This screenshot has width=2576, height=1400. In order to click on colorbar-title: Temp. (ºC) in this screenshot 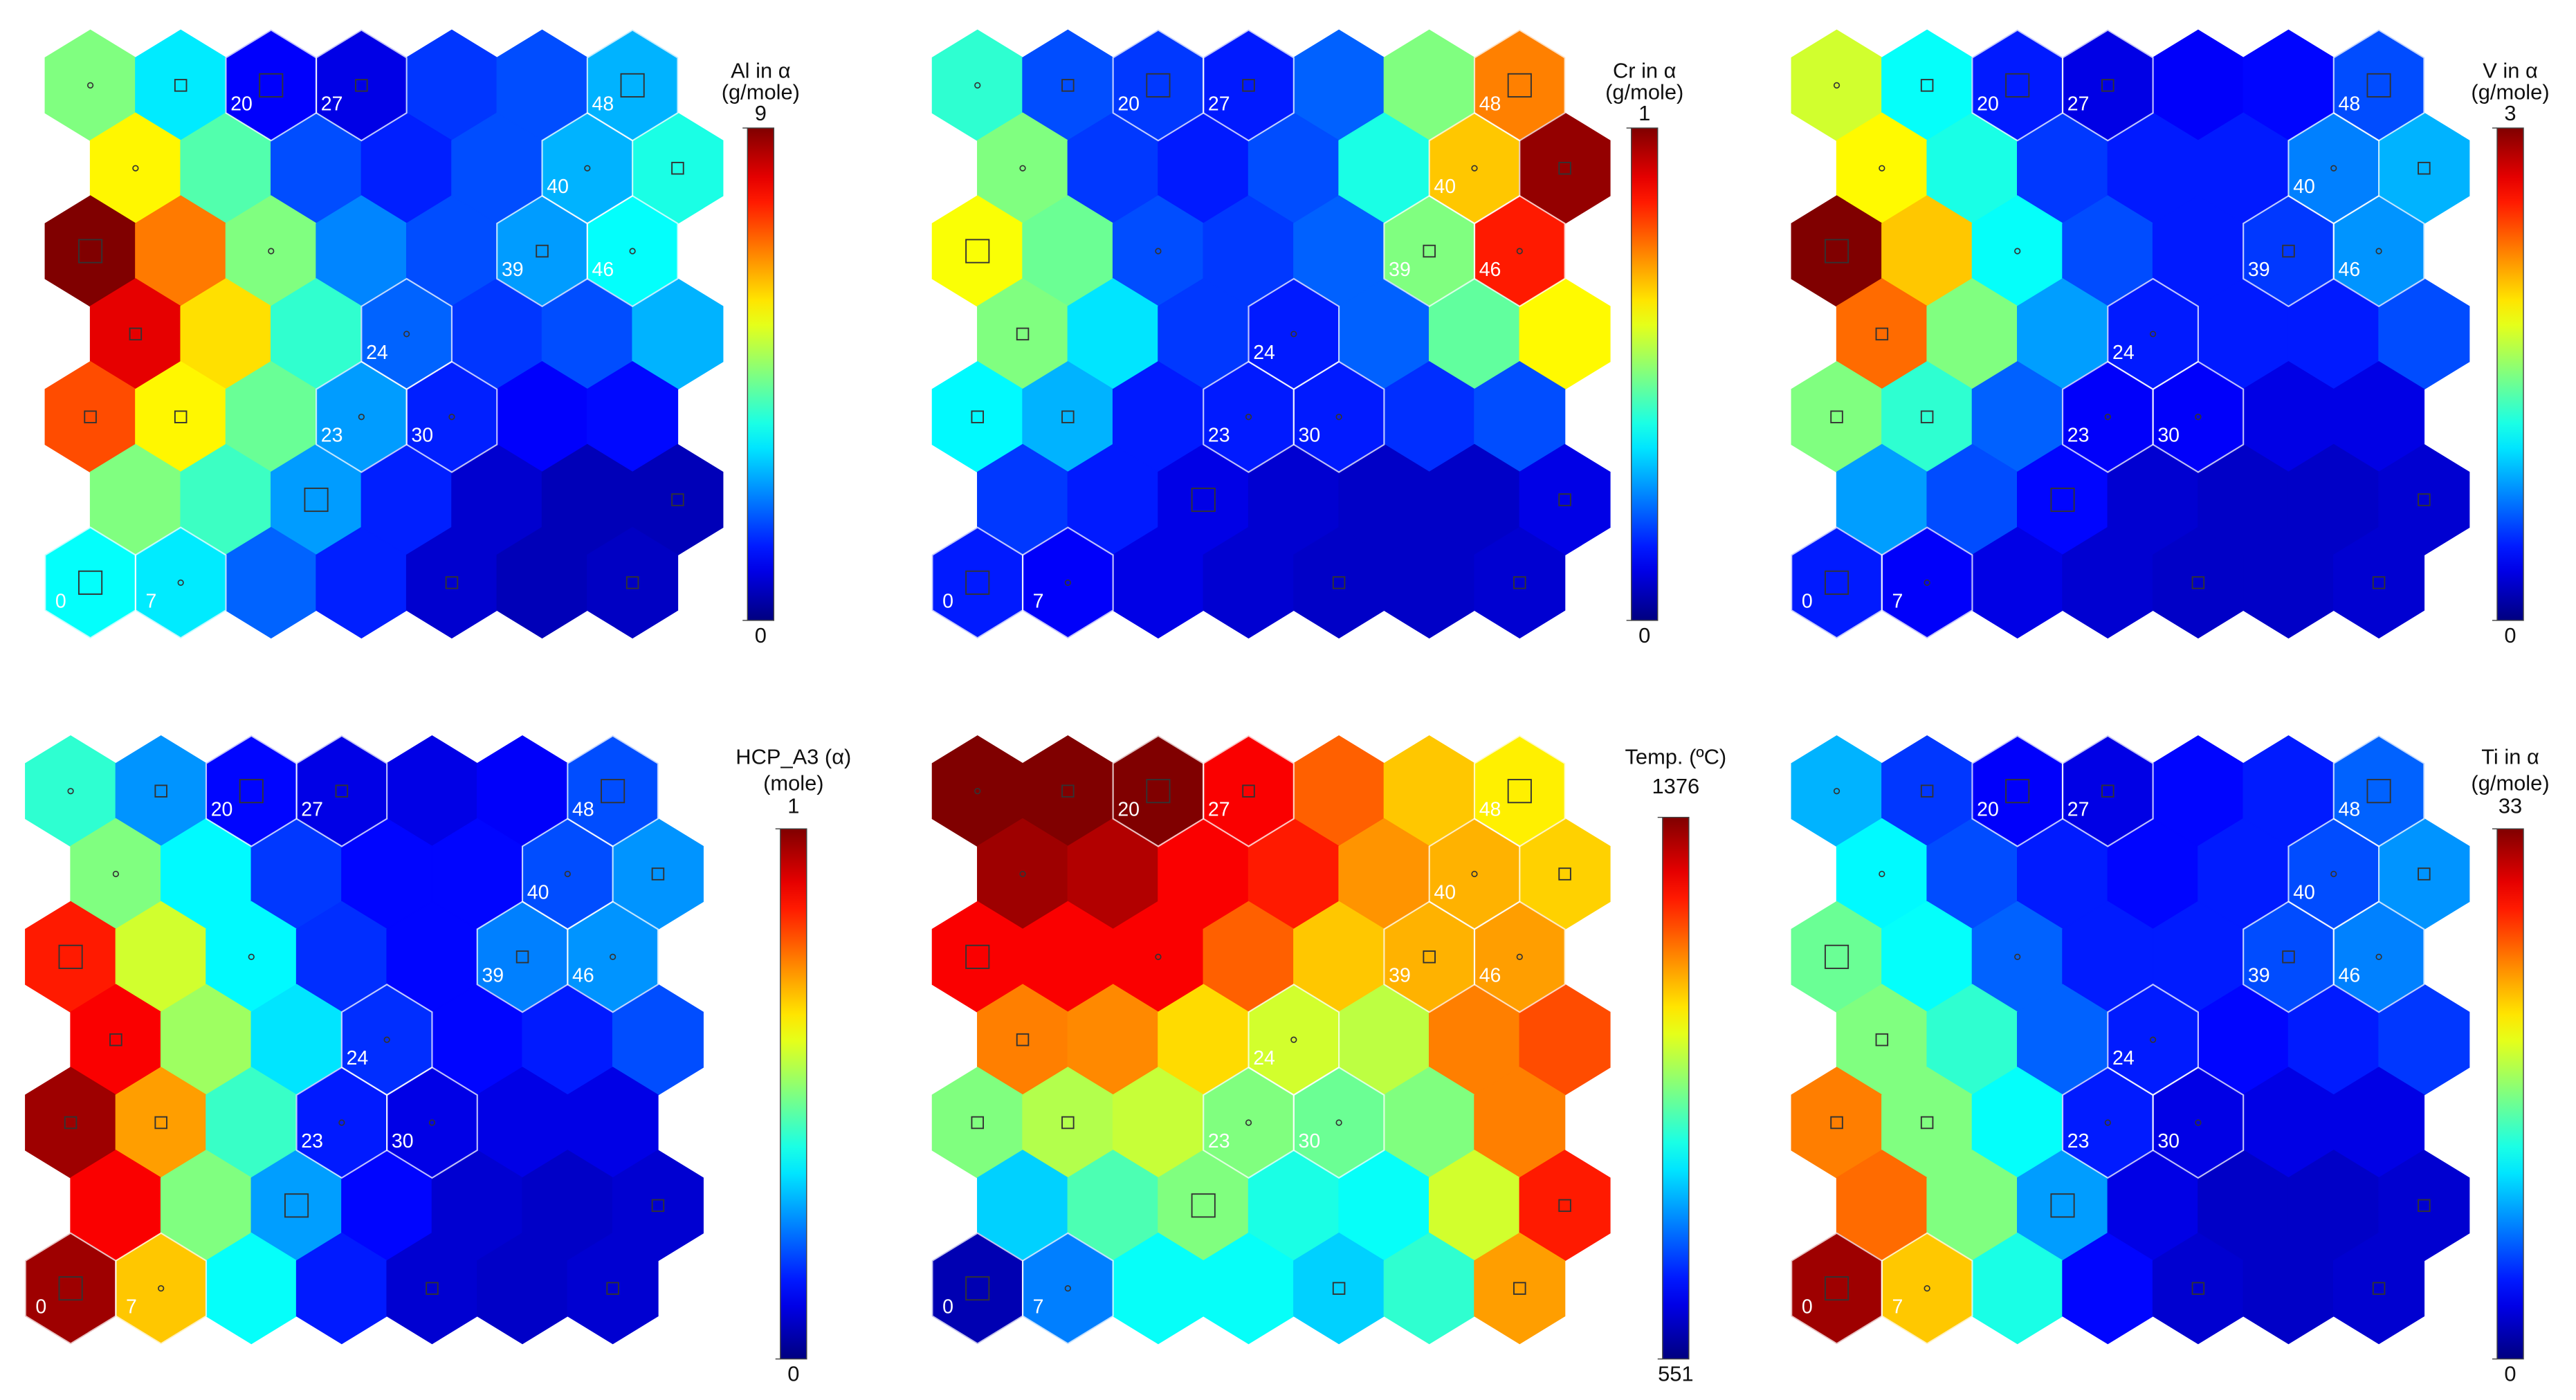, I will do `click(1676, 756)`.